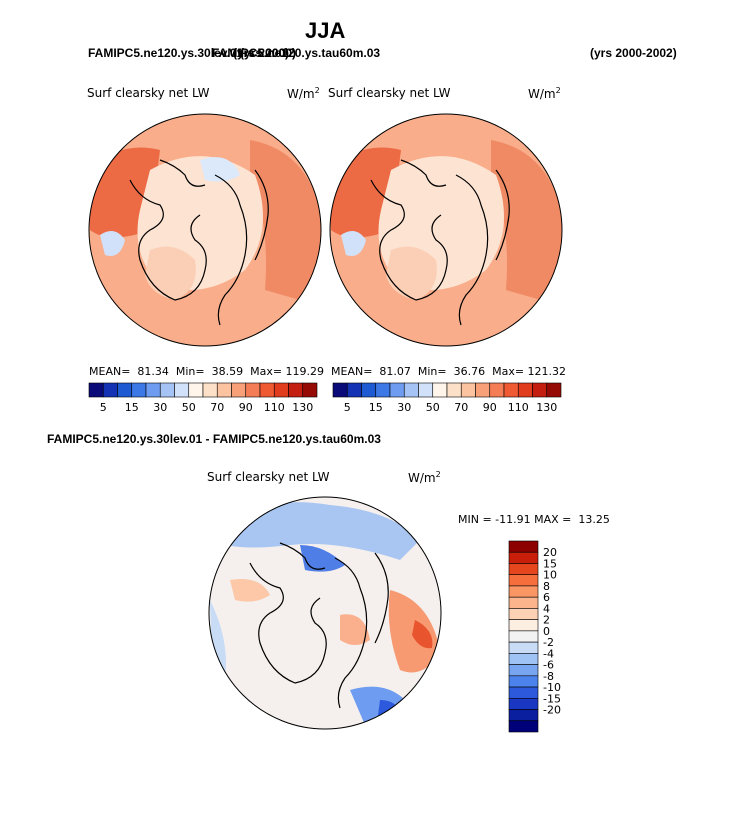 The image size is (733, 829). What do you see at coordinates (552, 687) in the screenshot?
I see `colorbar-diff-label: -10` at bounding box center [552, 687].